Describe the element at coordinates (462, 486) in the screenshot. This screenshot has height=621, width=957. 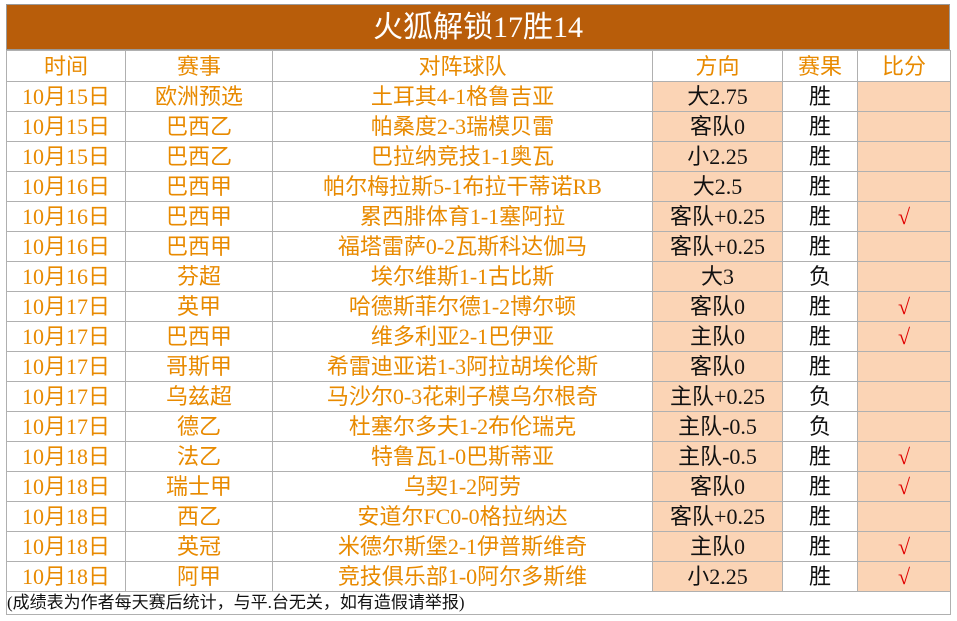
I see `match-cell: 乌契1-2阿劳` at that location.